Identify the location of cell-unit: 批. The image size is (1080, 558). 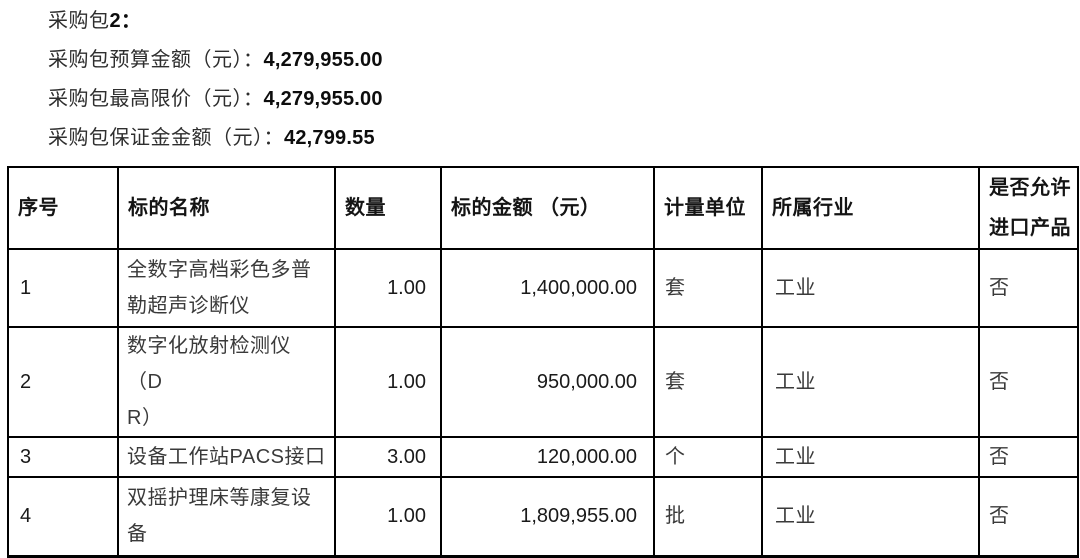
(708, 516).